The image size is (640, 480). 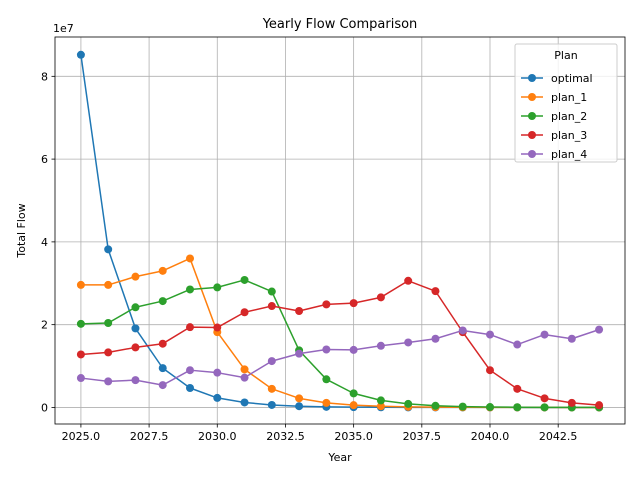 I want to click on x-tick-label: 2035.0, so click(x=353, y=436).